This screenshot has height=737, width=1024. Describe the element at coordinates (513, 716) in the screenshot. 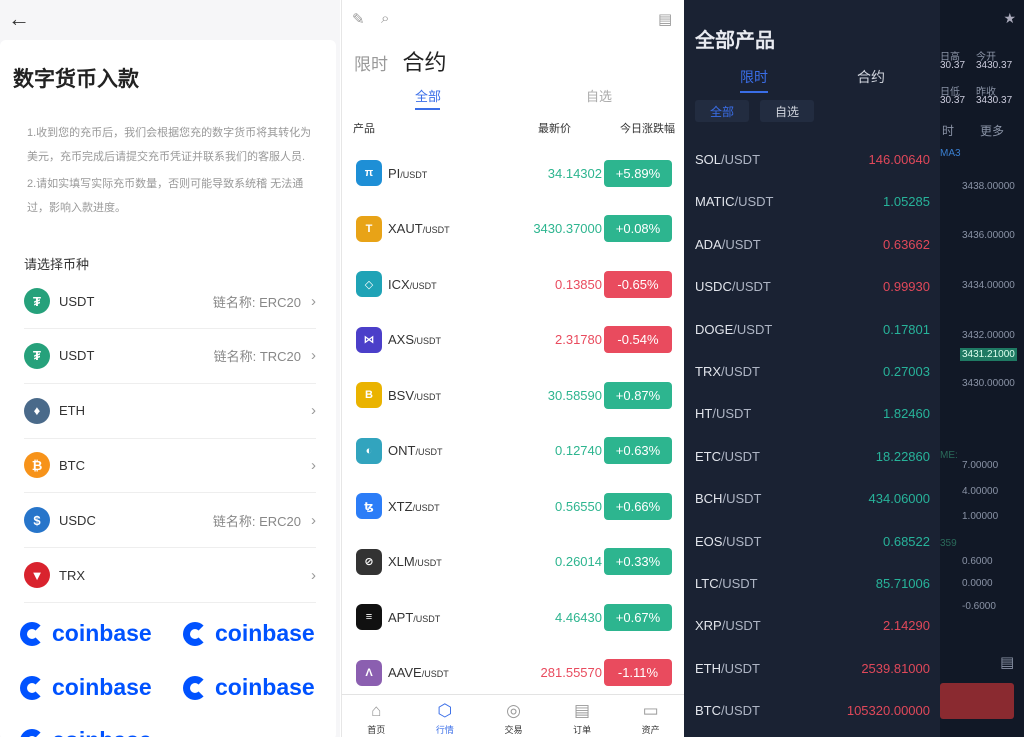

I see `nav-trade: ◎ 交易` at that location.